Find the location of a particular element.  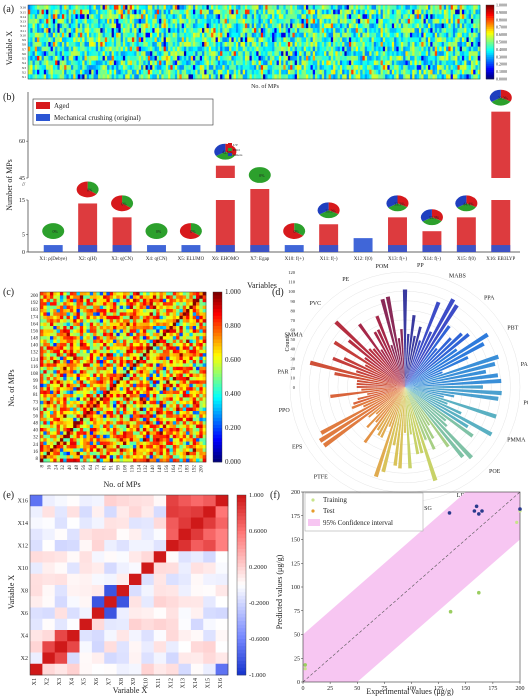

heatmap-a-ytick: X1 is located at coordinates (24, 77).